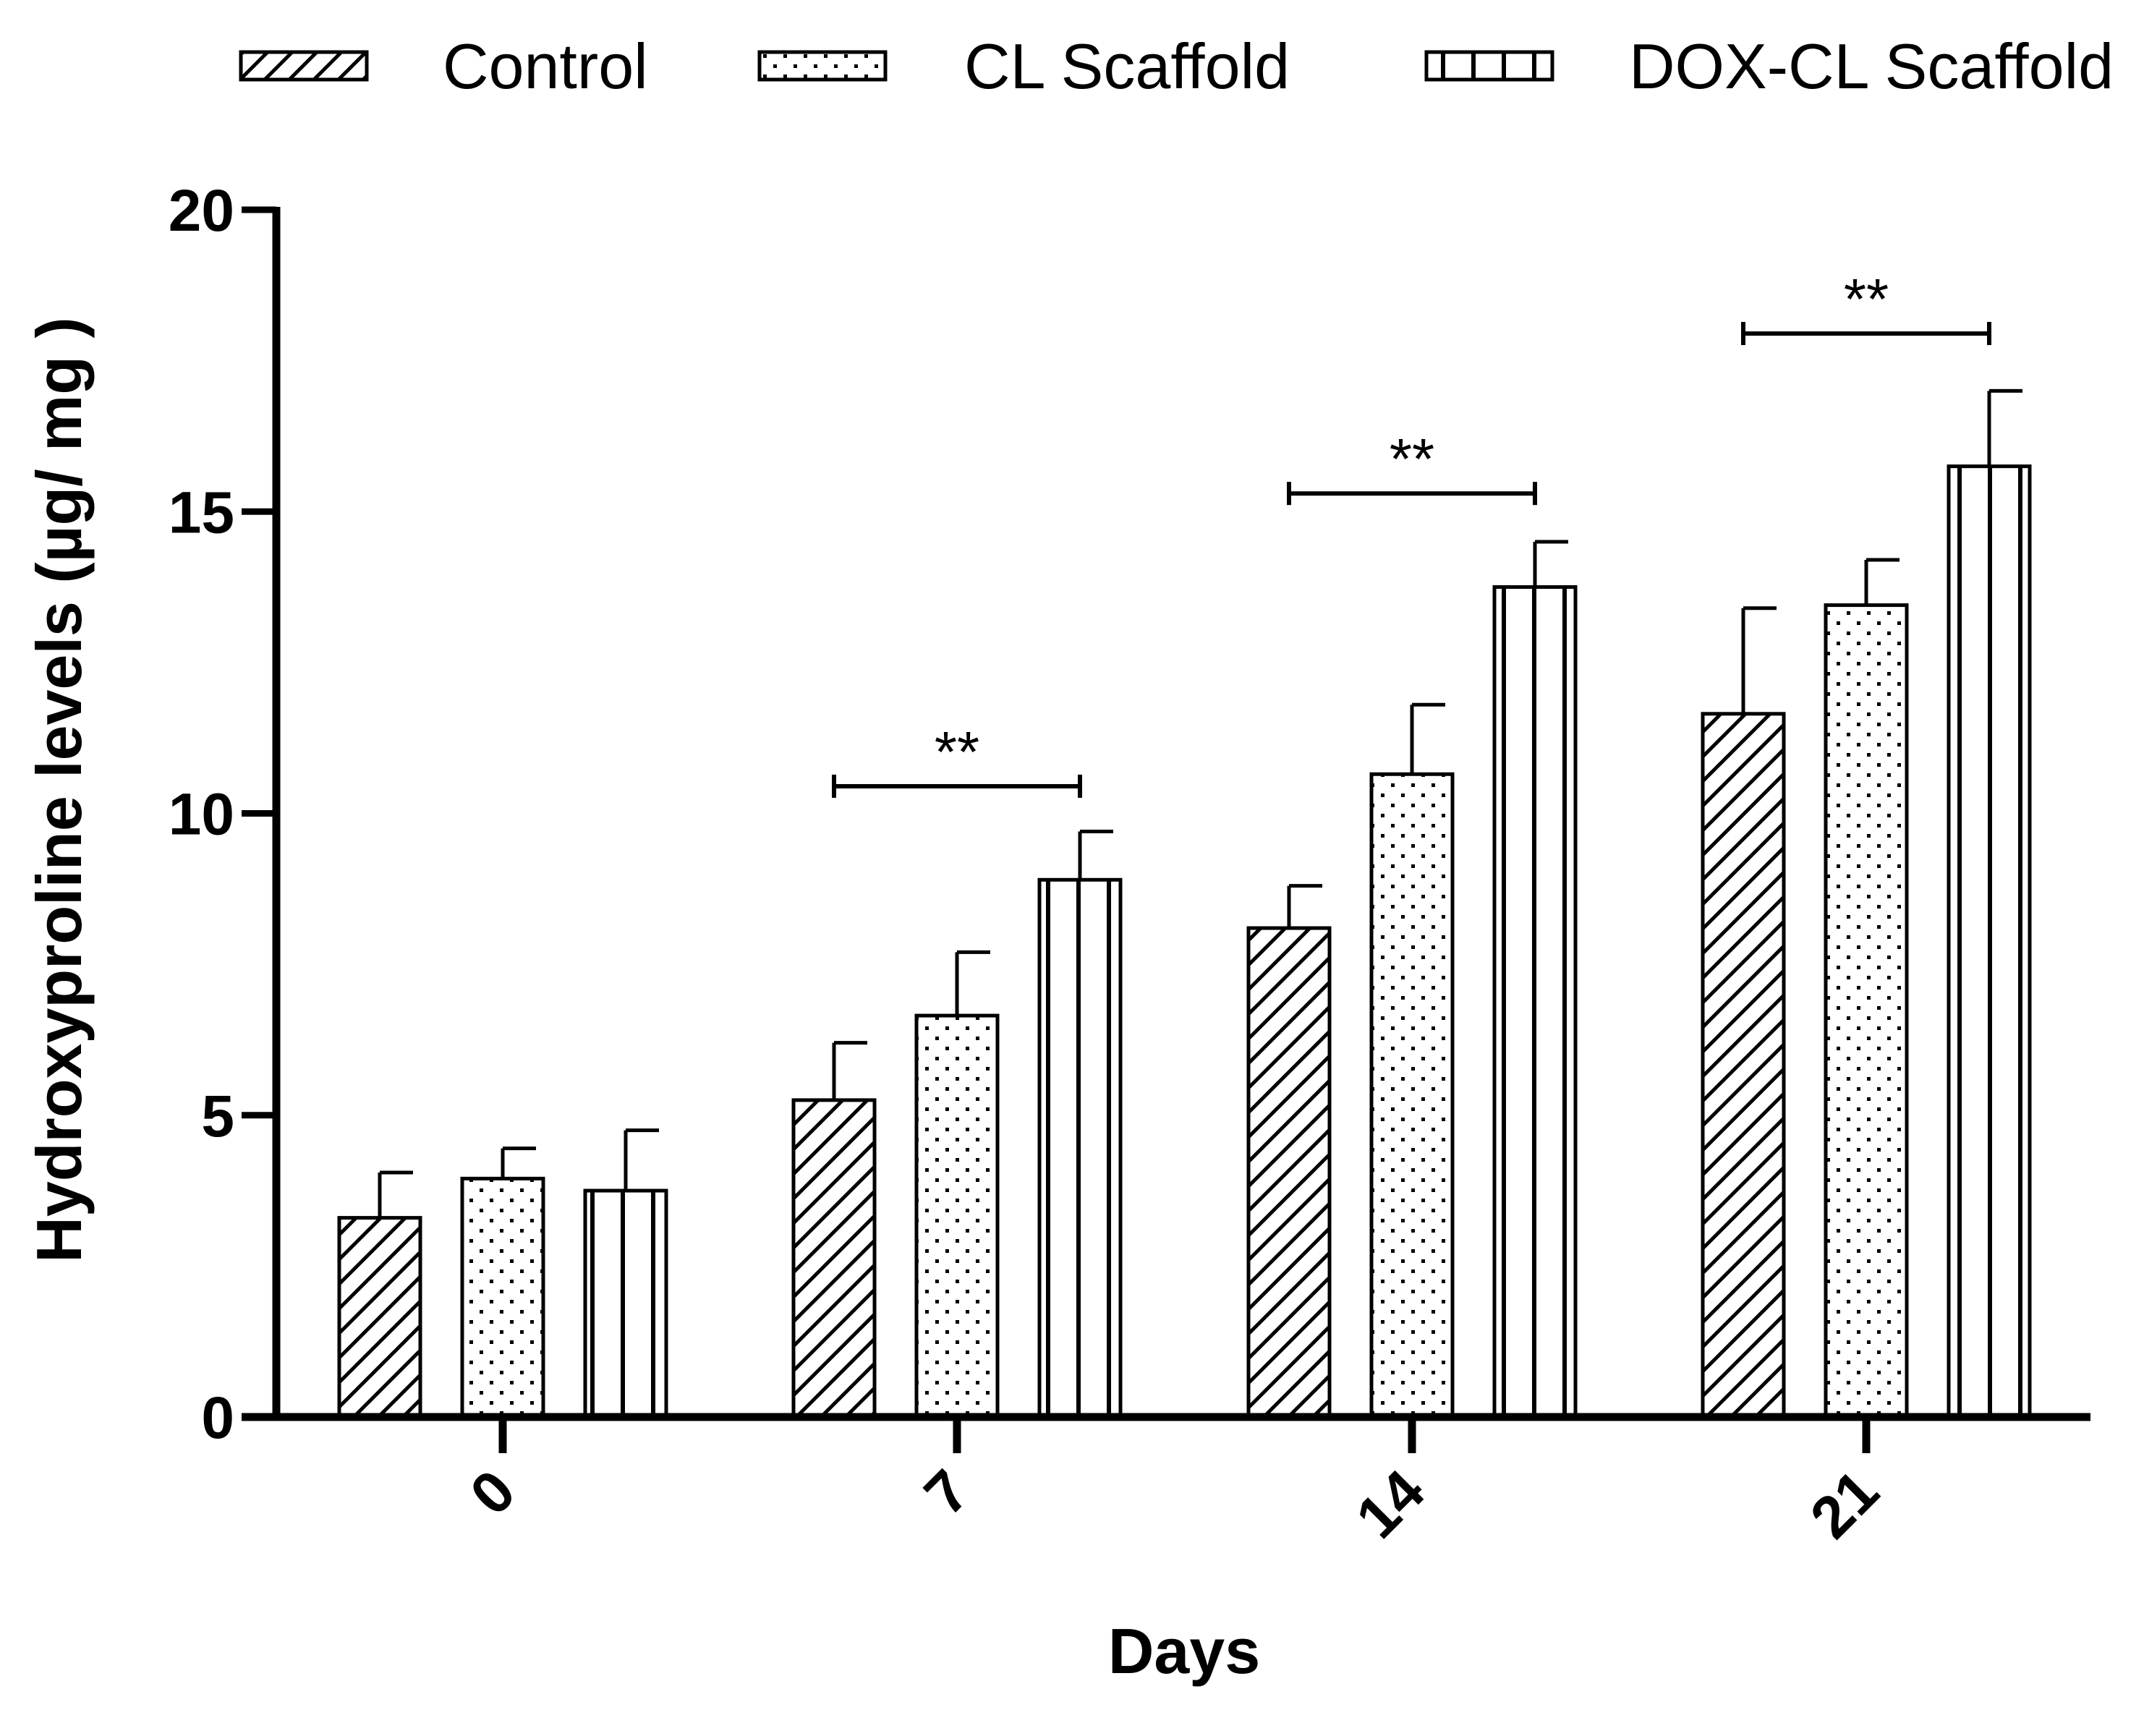  Describe the element at coordinates (201, 815) in the screenshot. I see `y-tick-label: 10` at that location.